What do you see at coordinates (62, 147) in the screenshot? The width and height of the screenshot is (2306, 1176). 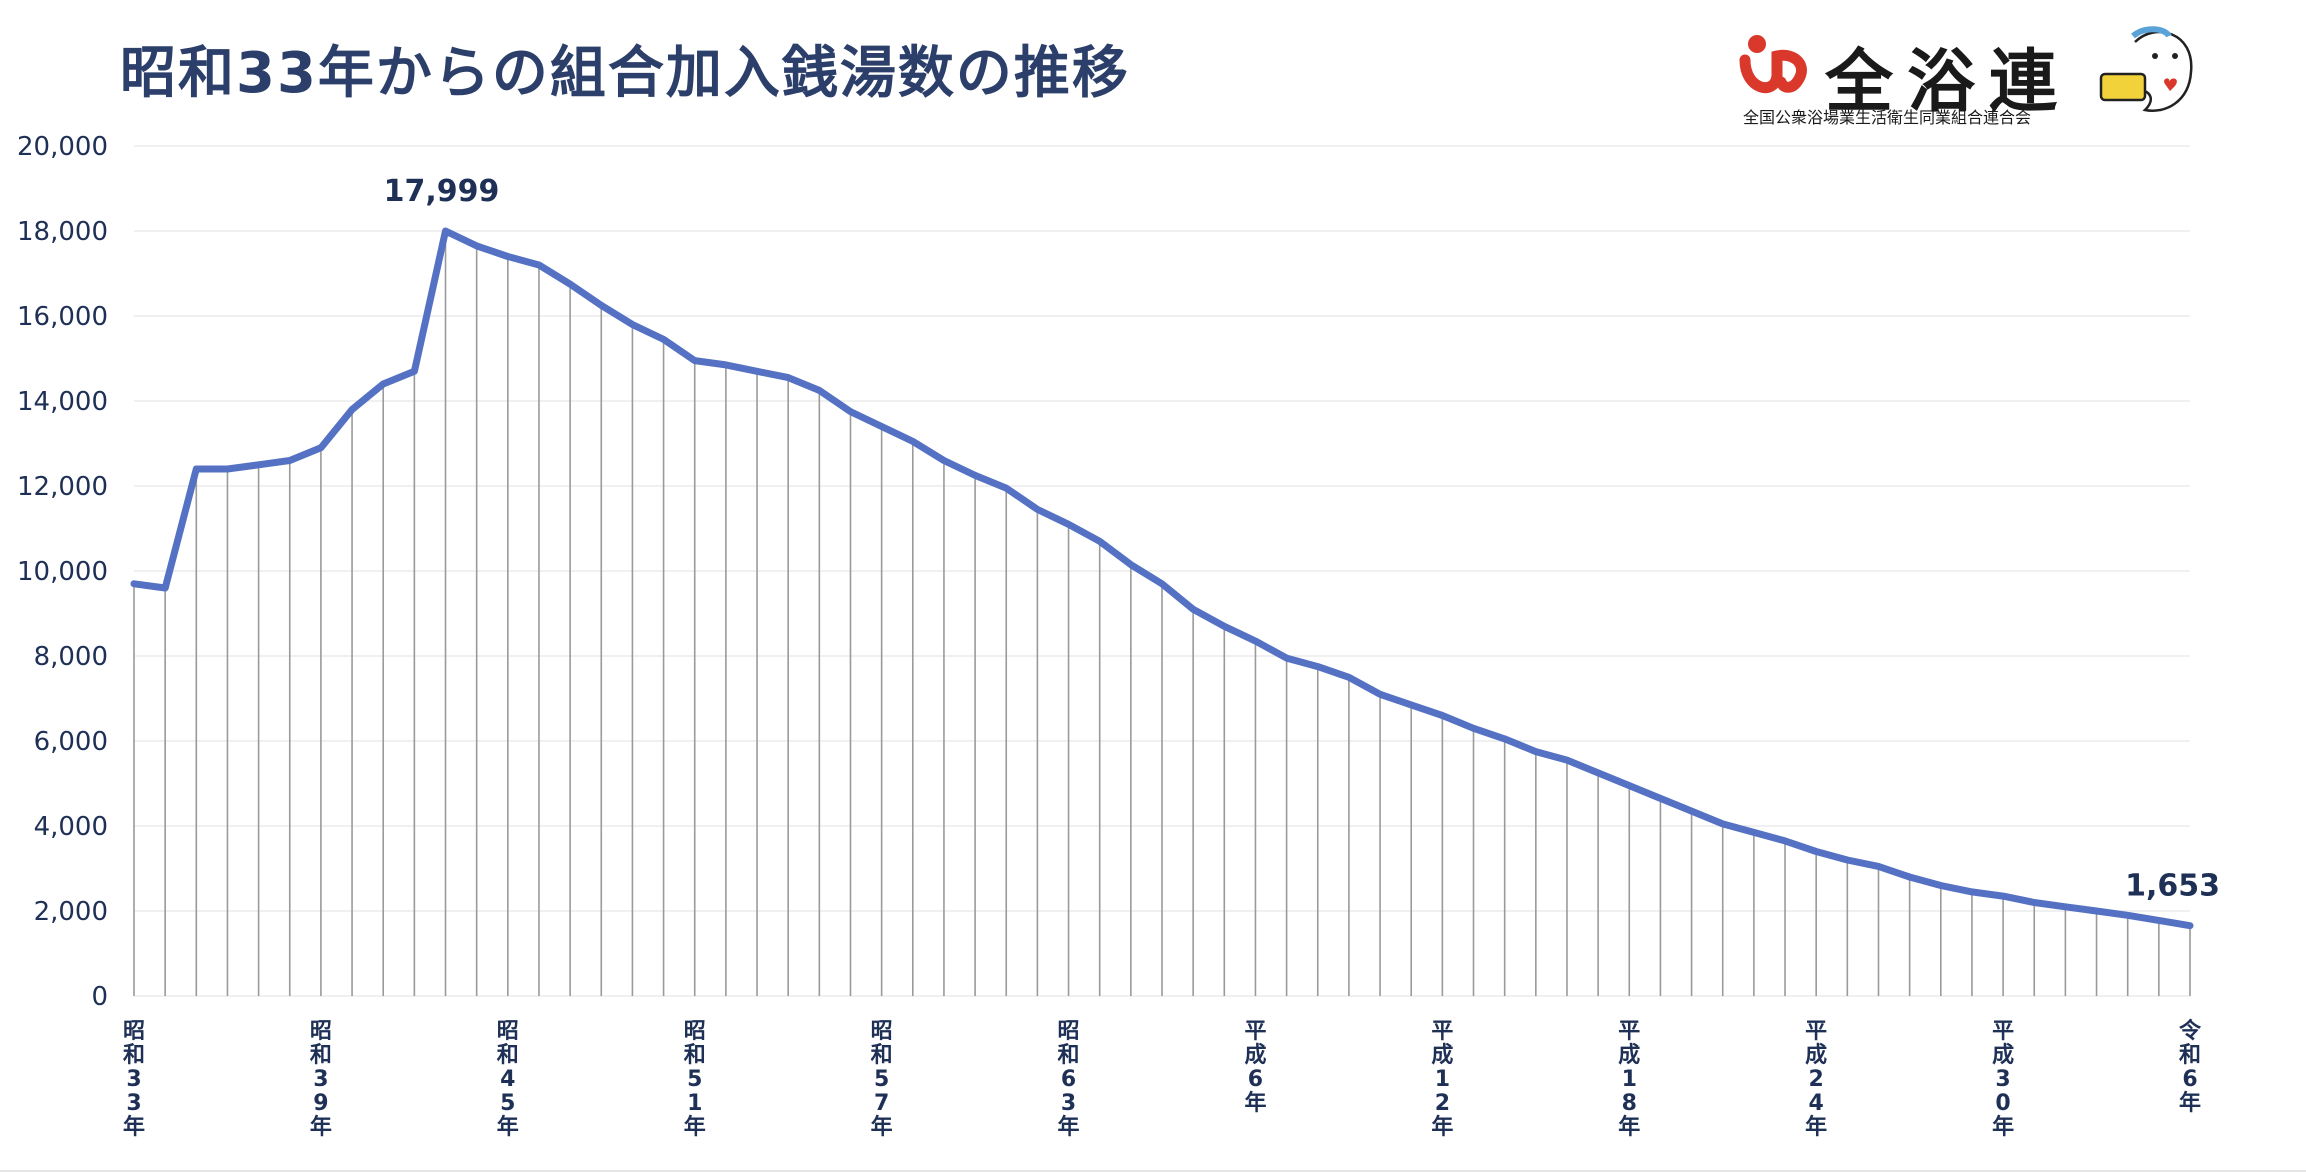 I see `y-tick-label: 20,000` at bounding box center [62, 147].